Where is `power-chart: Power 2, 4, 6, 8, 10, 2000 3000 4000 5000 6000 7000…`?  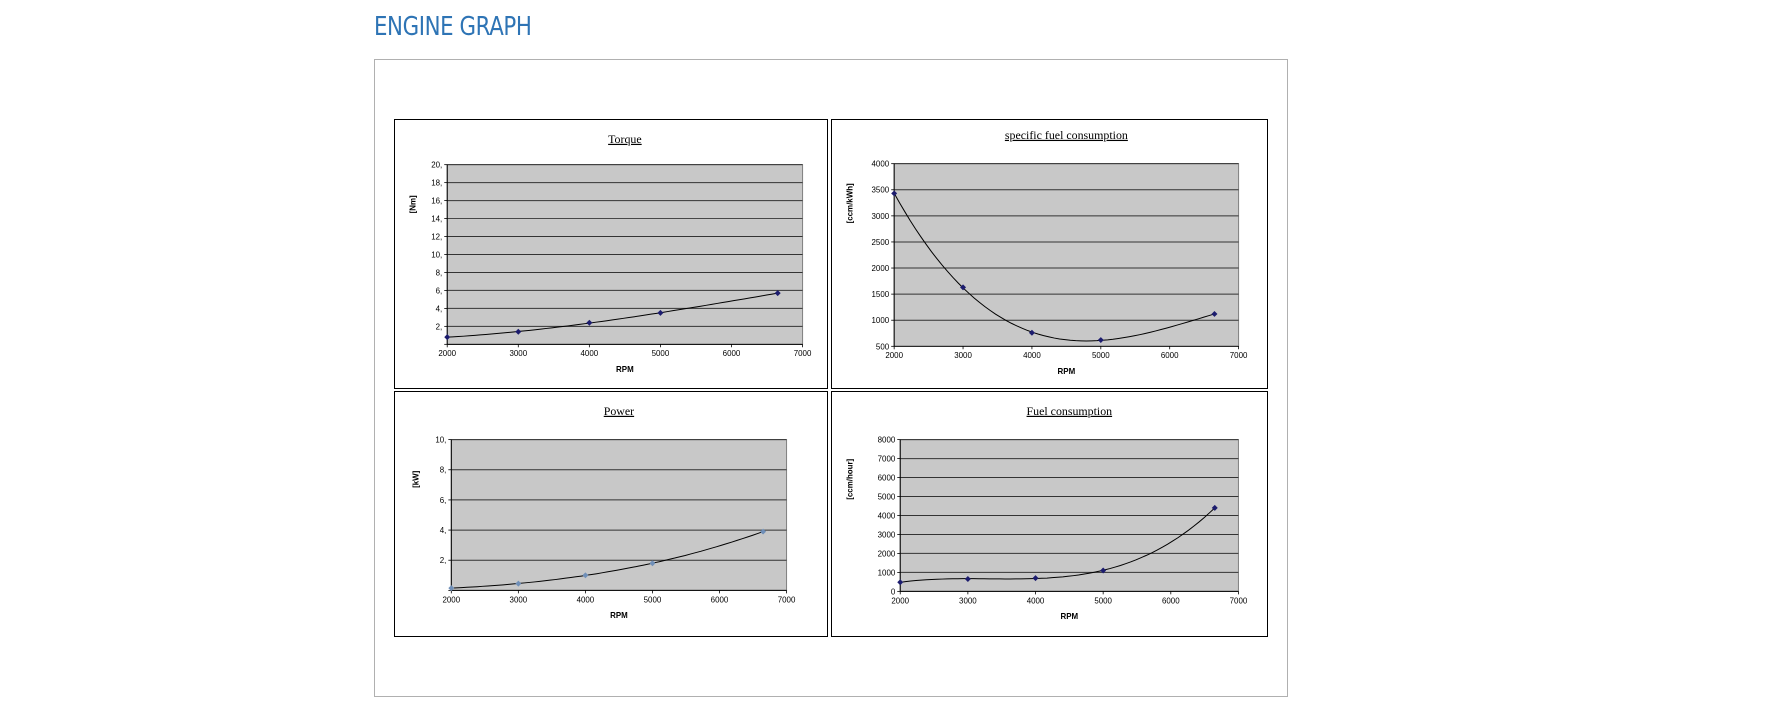 power-chart: Power 2, 4, 6, 8, 10, 2000 3000 4000 5000 6000 7000… is located at coordinates (611, 514).